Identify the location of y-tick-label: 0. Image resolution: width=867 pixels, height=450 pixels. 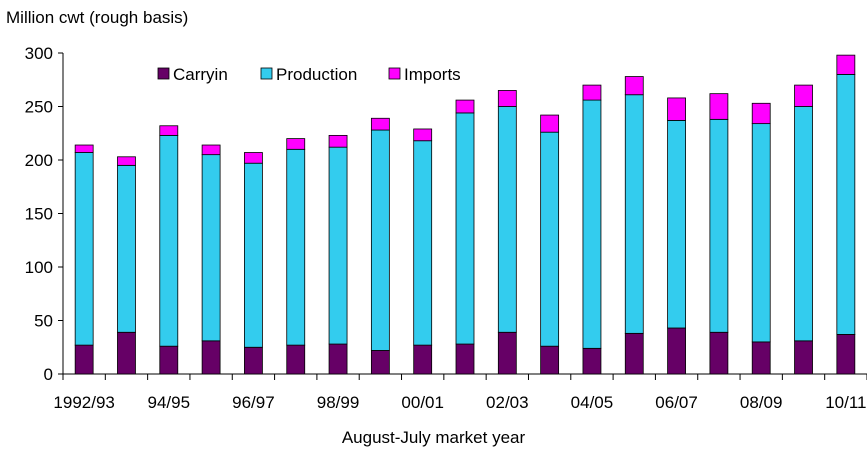
(48, 374).